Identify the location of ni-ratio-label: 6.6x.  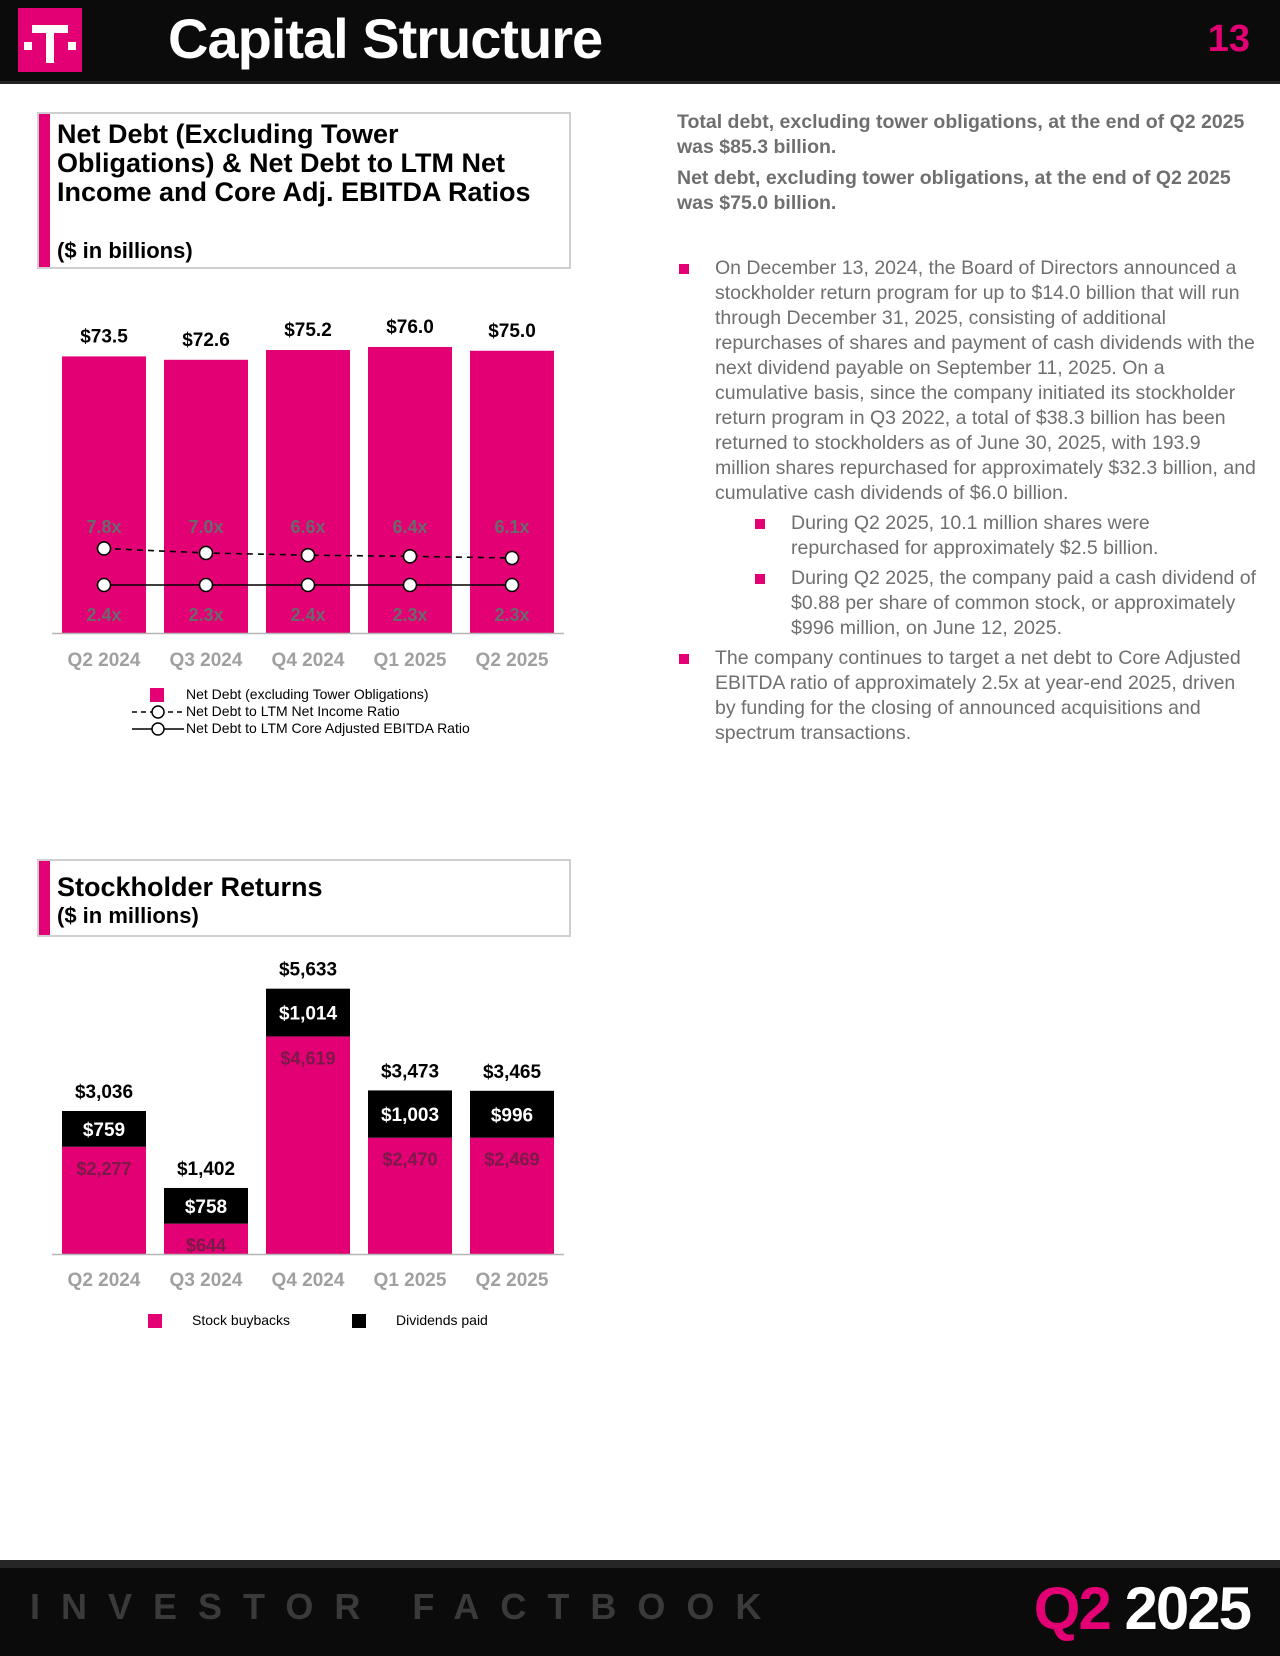
(307, 527).